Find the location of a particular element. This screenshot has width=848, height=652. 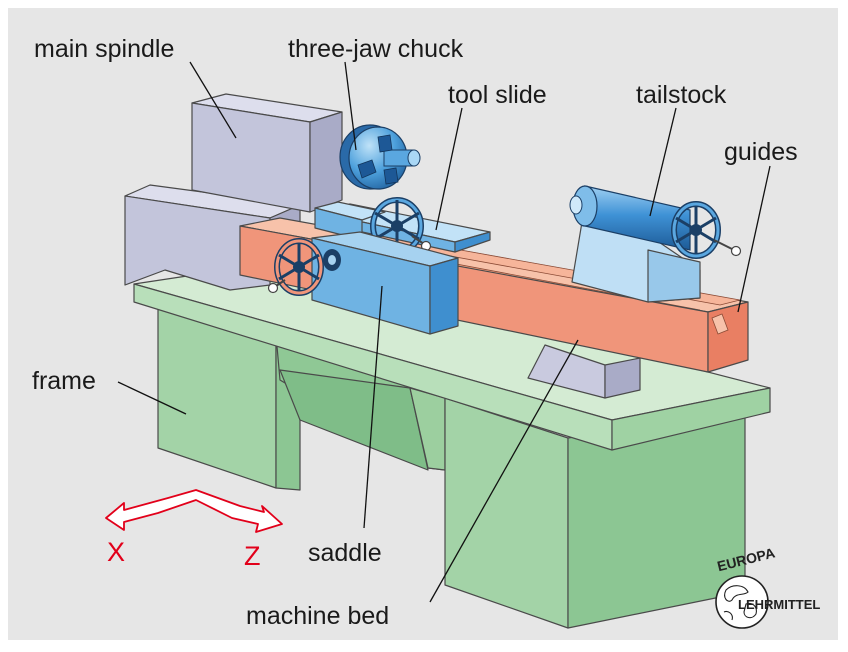

headstock is located at coordinates (233, 192).